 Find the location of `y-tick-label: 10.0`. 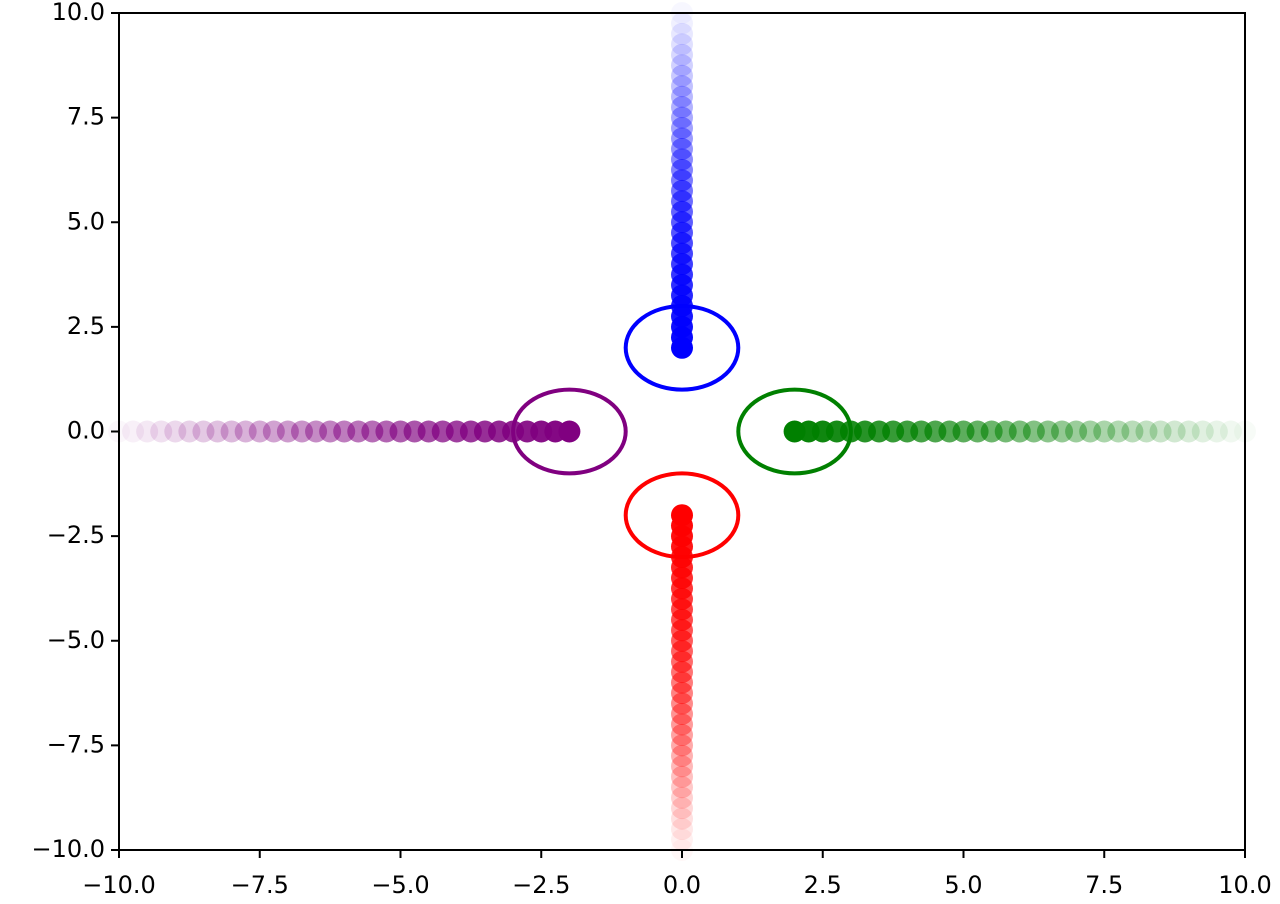

y-tick-label: 10.0 is located at coordinates (78, 13).